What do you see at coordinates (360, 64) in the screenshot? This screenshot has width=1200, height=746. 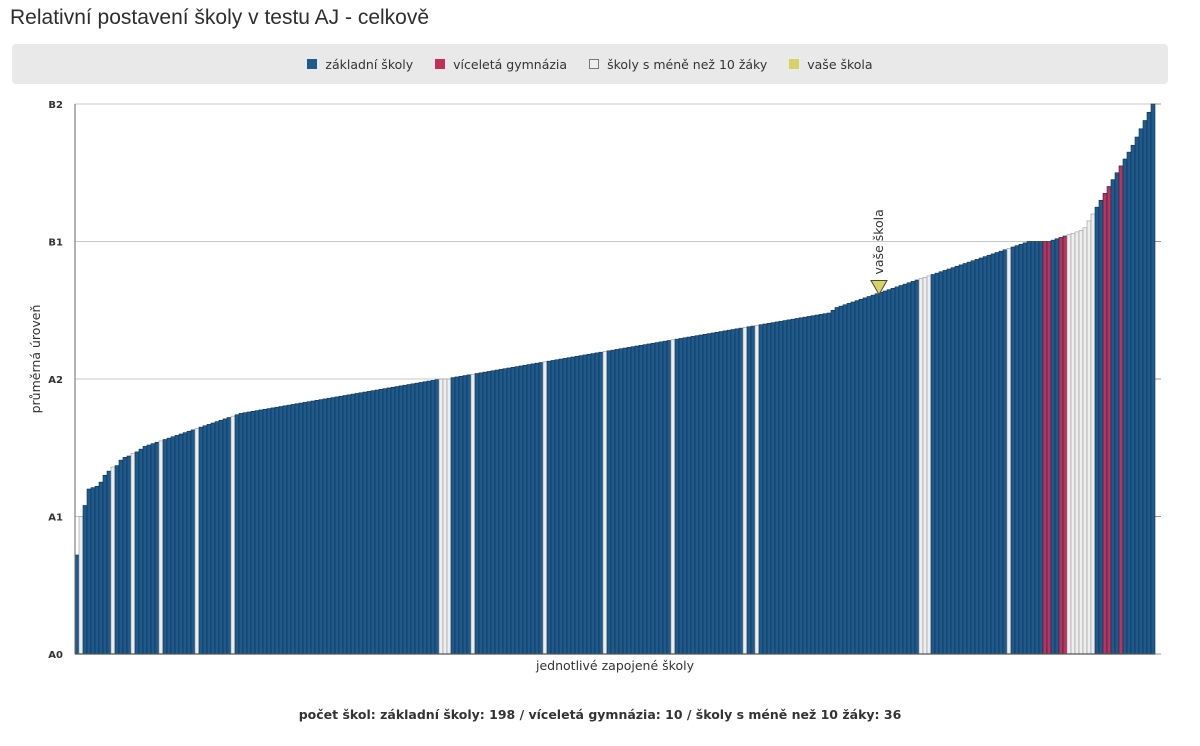 I see `legend-item-zakladni-skoly: základní školy` at bounding box center [360, 64].